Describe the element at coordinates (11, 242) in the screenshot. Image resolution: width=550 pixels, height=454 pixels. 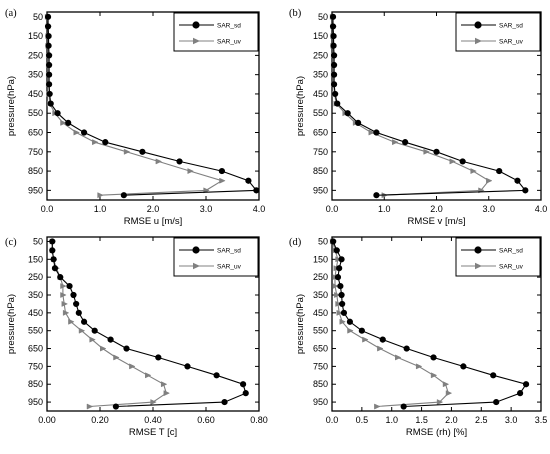
I see `panel-label: (c)` at that location.